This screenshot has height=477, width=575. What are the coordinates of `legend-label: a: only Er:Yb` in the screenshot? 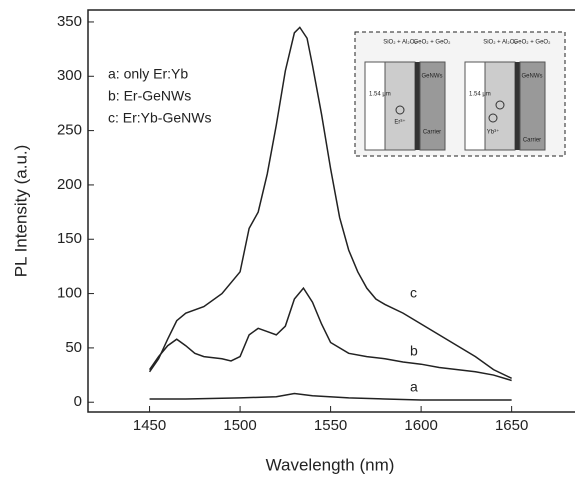 It's located at (148, 74).